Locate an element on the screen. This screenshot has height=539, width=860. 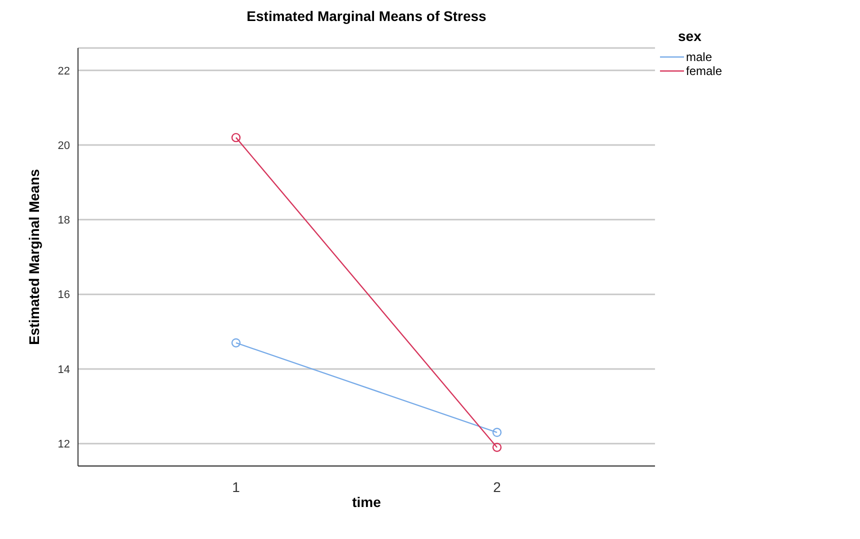
y-tick-label: 18 is located at coordinates (64, 220).